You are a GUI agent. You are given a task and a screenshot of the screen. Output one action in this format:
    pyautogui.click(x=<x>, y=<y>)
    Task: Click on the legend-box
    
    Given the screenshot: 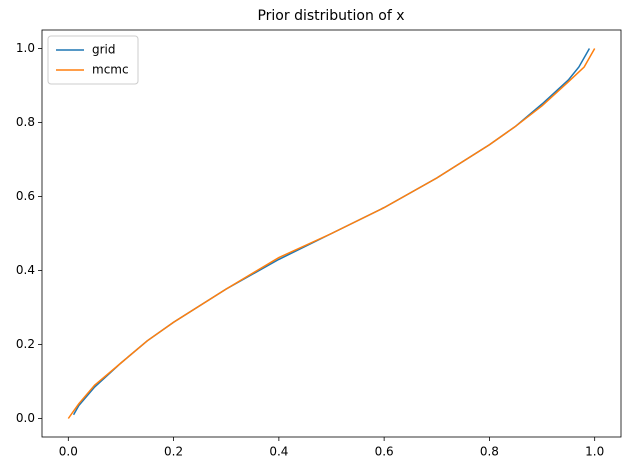 What is the action you would take?
    pyautogui.click(x=93, y=60)
    